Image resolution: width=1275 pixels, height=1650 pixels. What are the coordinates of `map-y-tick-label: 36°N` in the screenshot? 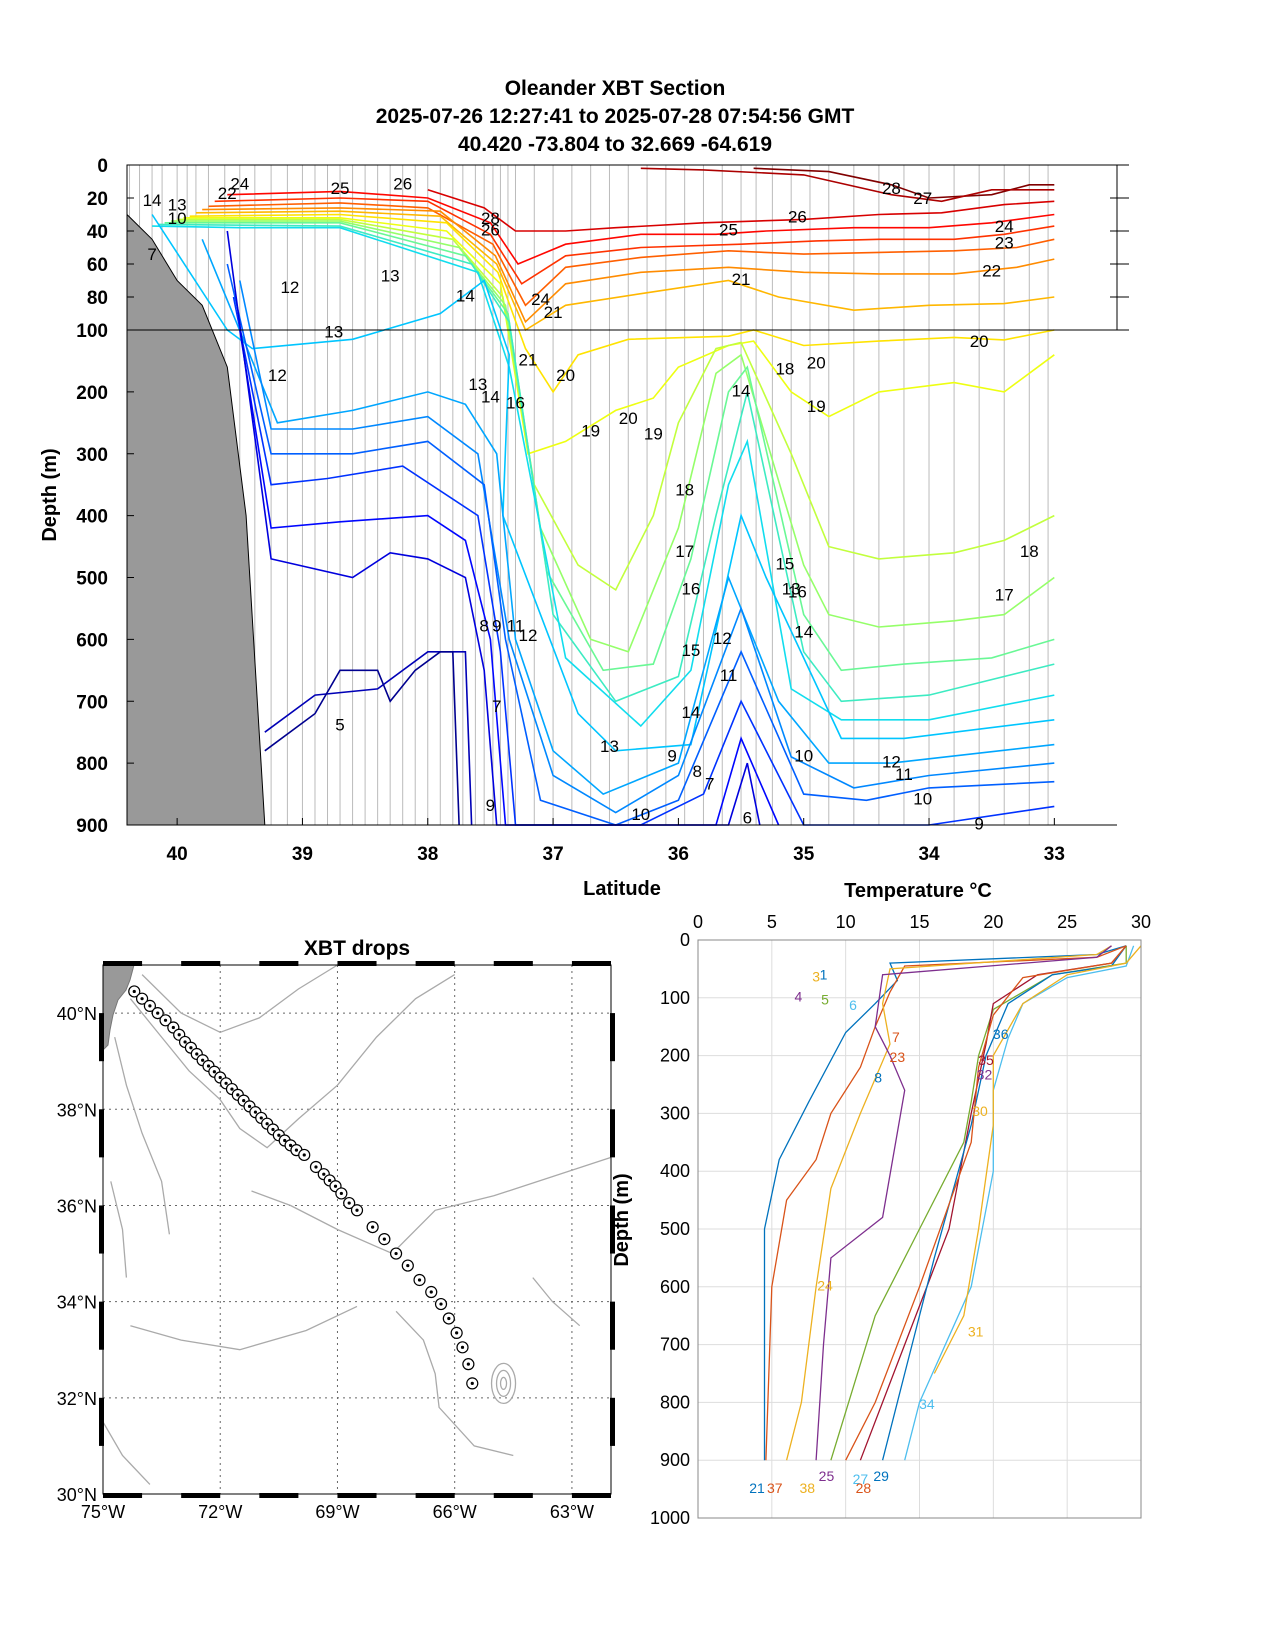 It's located at (77, 1206).